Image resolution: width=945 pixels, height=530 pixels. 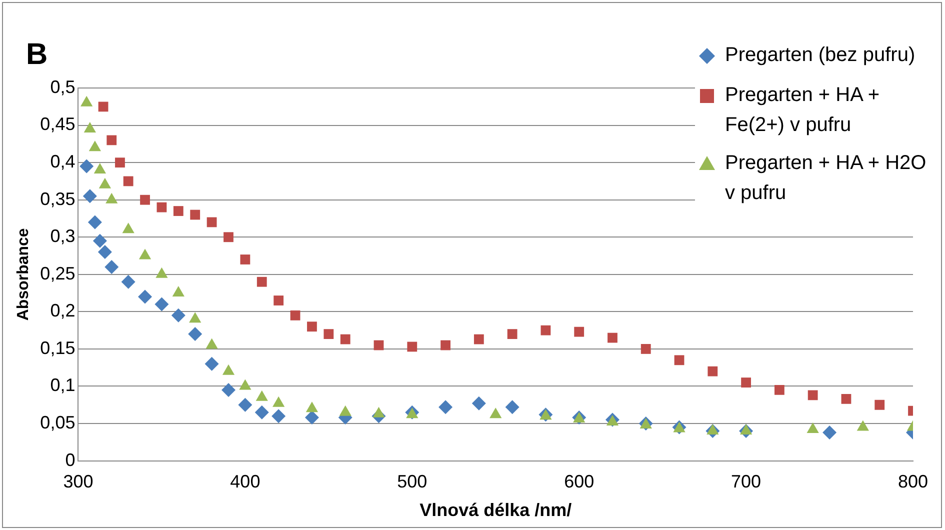 What do you see at coordinates (58, 422) in the screenshot?
I see `y-tick-label: 0,05` at bounding box center [58, 422].